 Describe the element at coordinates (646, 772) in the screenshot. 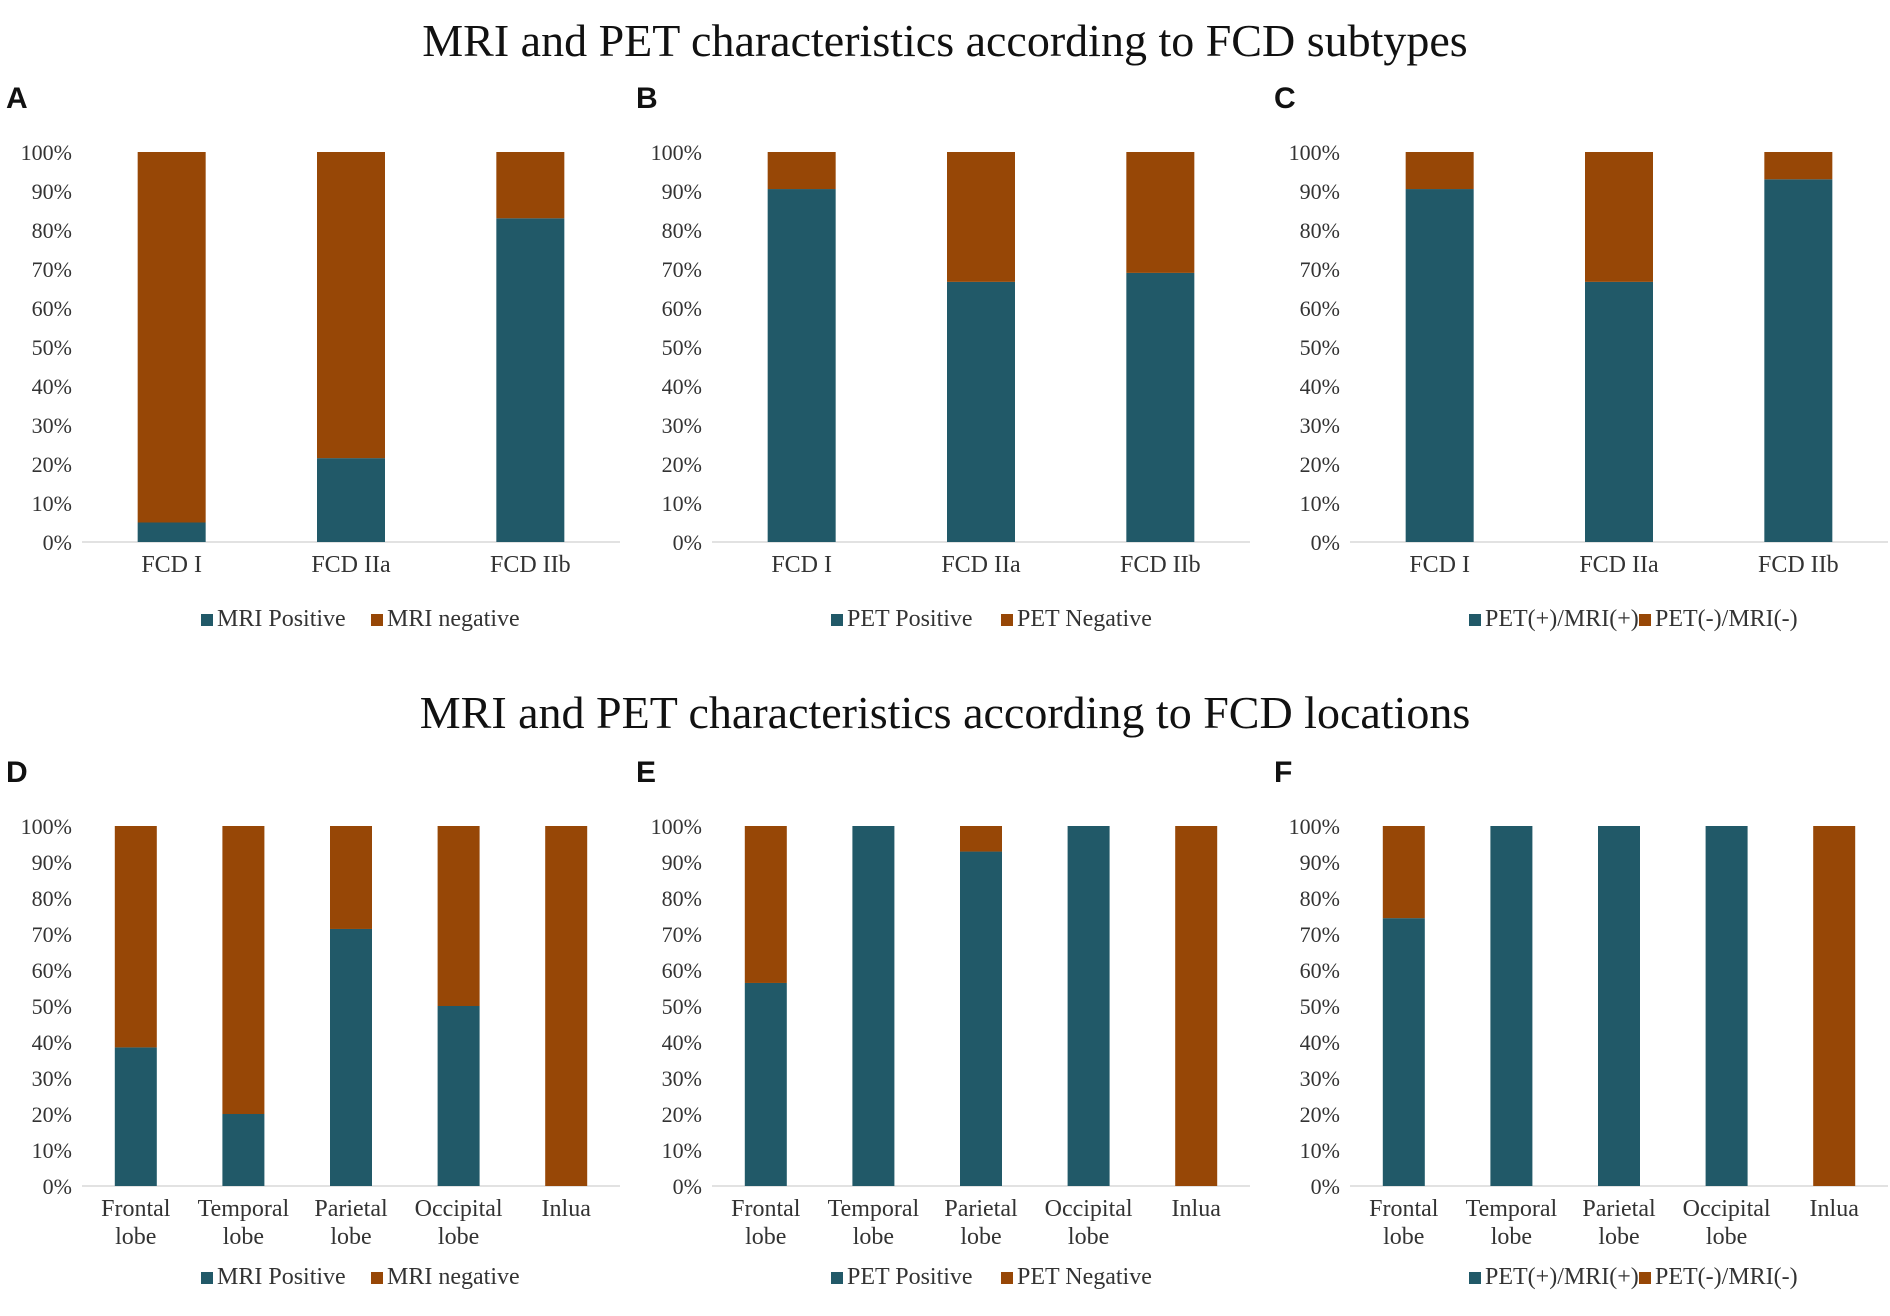

I see `panel-label-e: E` at that location.